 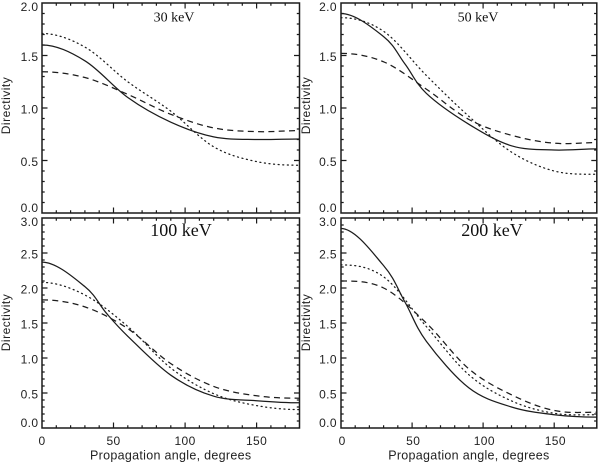 I want to click on svg-text: 50 keV, so click(x=478, y=18).